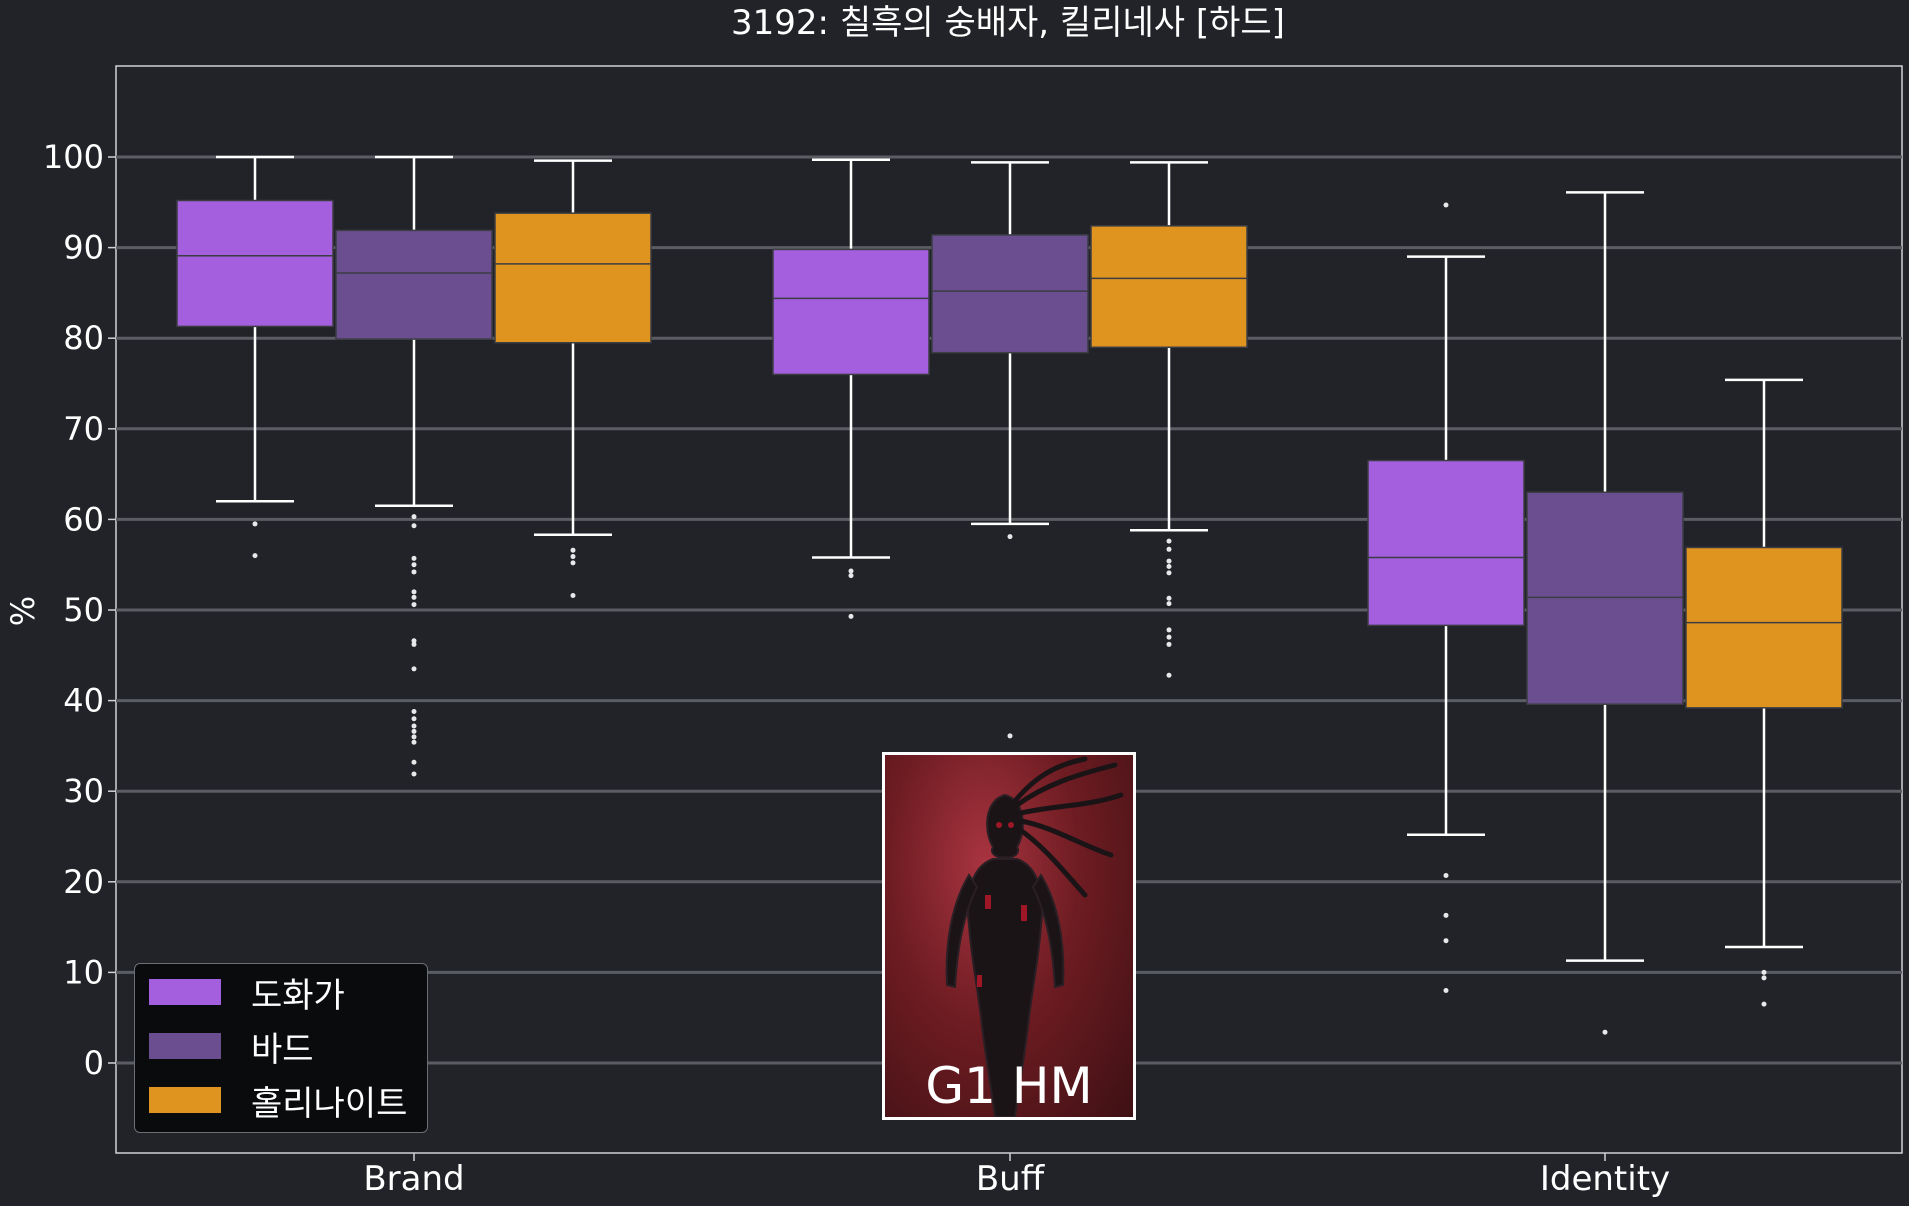 This screenshot has width=1909, height=1206. I want to click on x-axis-ticks: Brand Buff Identity, so click(1016, 1176).